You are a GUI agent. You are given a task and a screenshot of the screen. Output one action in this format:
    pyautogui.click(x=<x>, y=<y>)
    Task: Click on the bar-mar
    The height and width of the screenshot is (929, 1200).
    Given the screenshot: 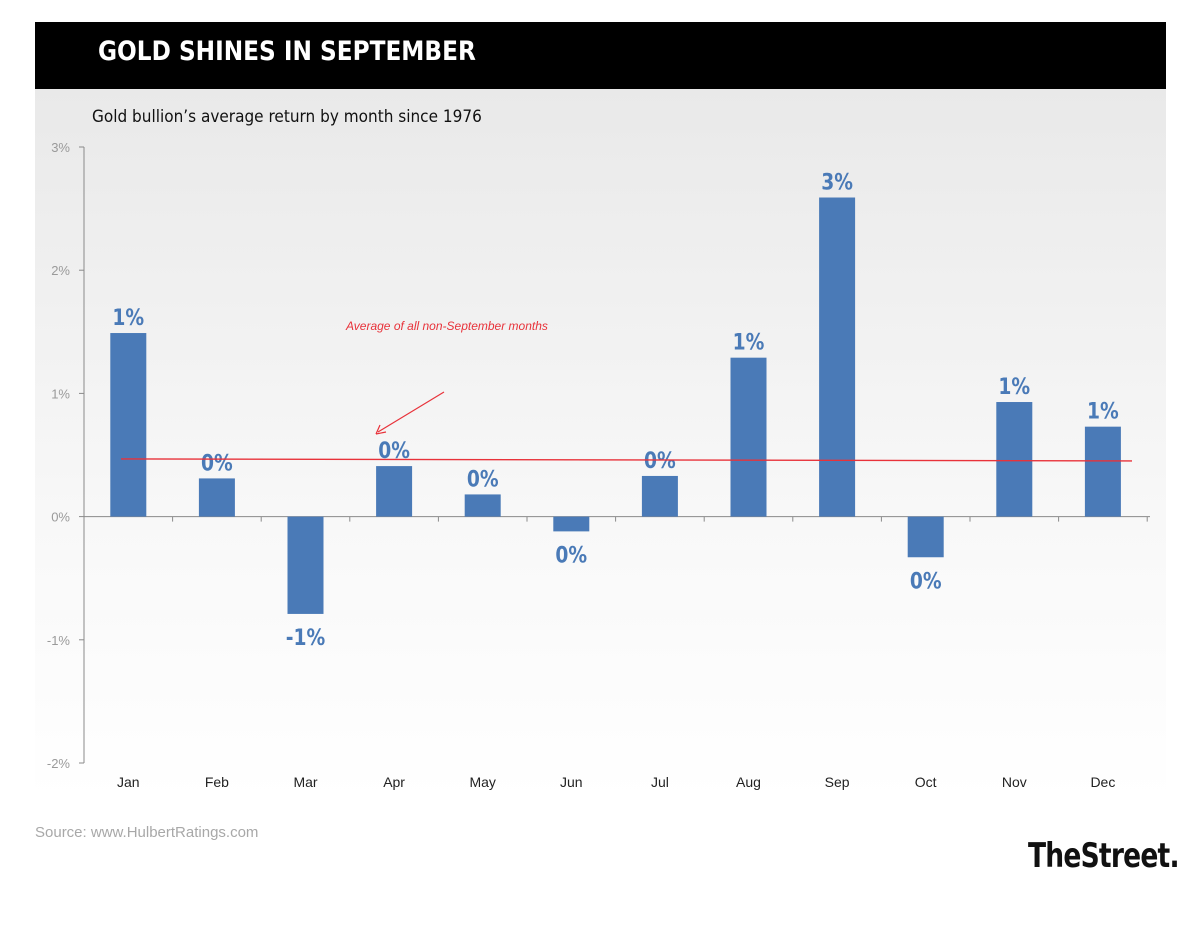 What is the action you would take?
    pyautogui.click(x=305, y=565)
    